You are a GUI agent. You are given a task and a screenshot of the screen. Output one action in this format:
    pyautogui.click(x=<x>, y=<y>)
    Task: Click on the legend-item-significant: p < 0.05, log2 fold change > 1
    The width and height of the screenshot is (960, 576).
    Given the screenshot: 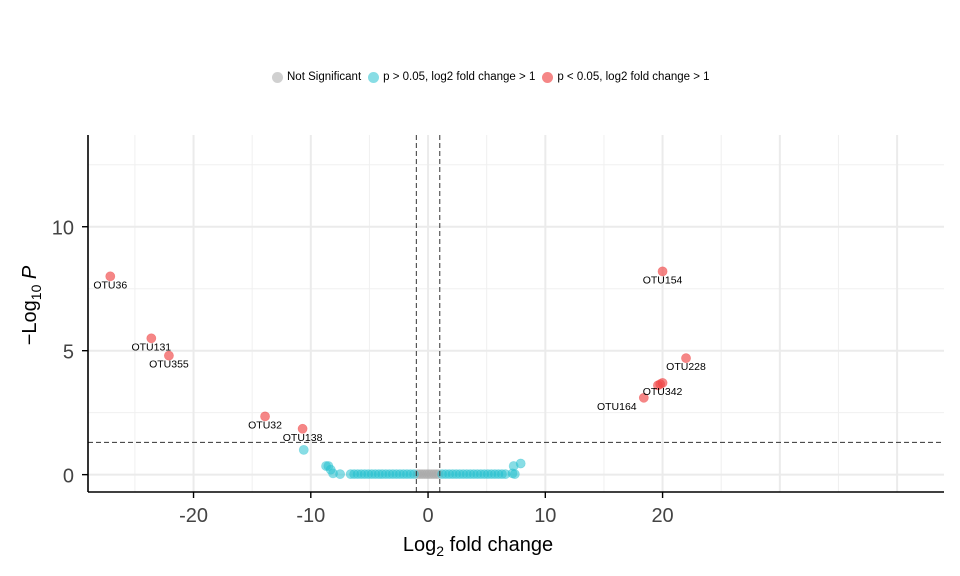 What is the action you would take?
    pyautogui.click(x=626, y=77)
    